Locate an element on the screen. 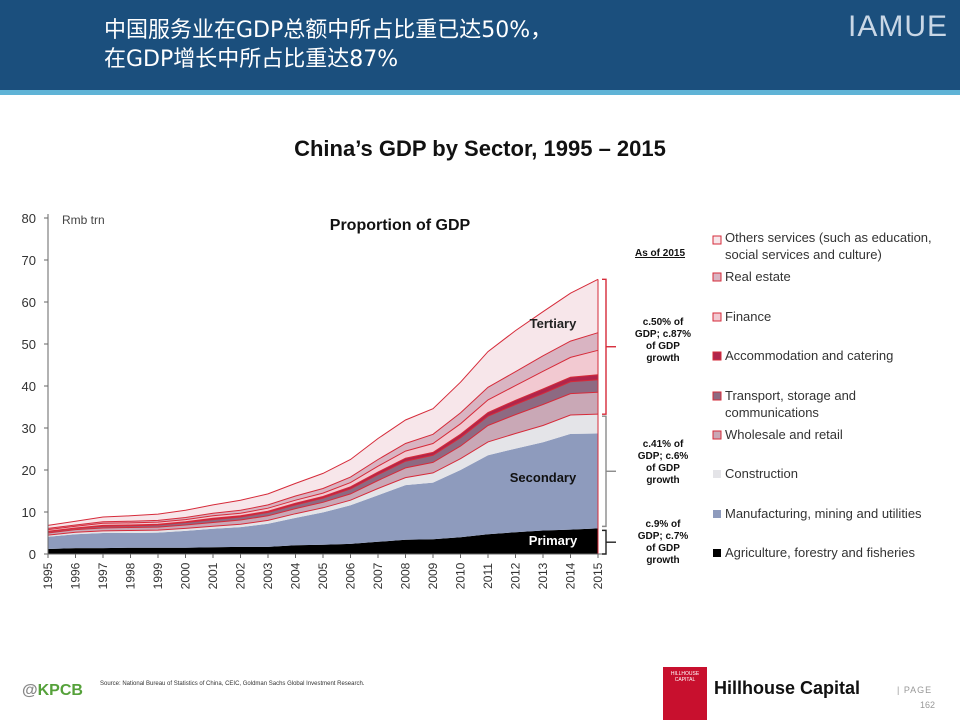 The image size is (960, 720). legend-label: Others services (such as education, is located at coordinates (828, 237).